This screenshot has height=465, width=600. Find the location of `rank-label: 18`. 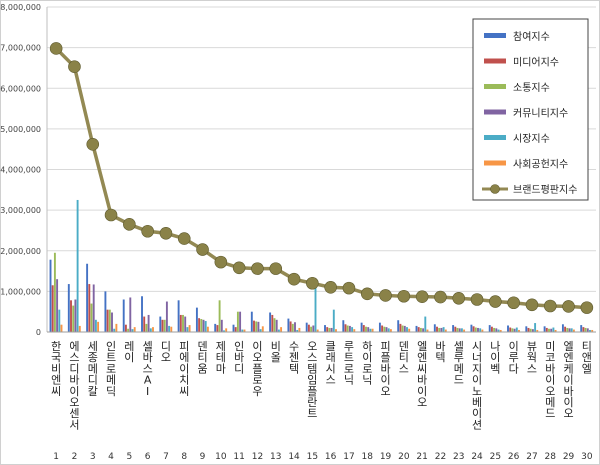

rank-label: 18 is located at coordinates (368, 457).